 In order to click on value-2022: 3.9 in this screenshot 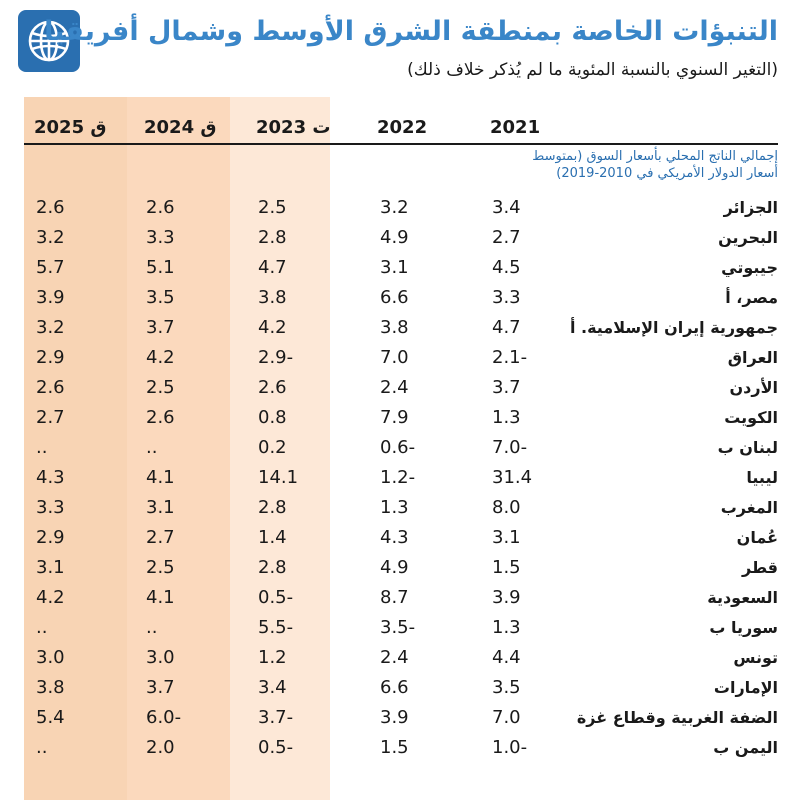, I will do `click(394, 717)`.